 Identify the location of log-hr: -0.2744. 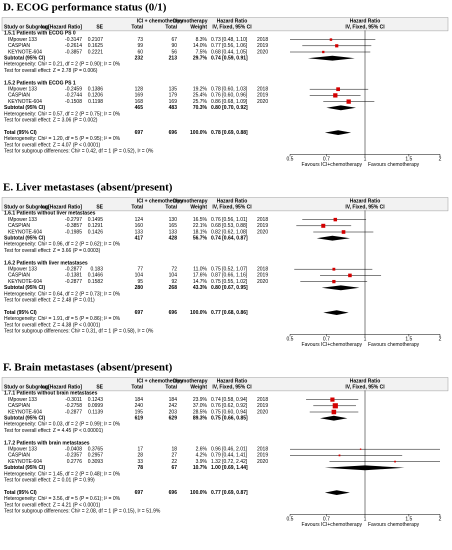
(73, 96).